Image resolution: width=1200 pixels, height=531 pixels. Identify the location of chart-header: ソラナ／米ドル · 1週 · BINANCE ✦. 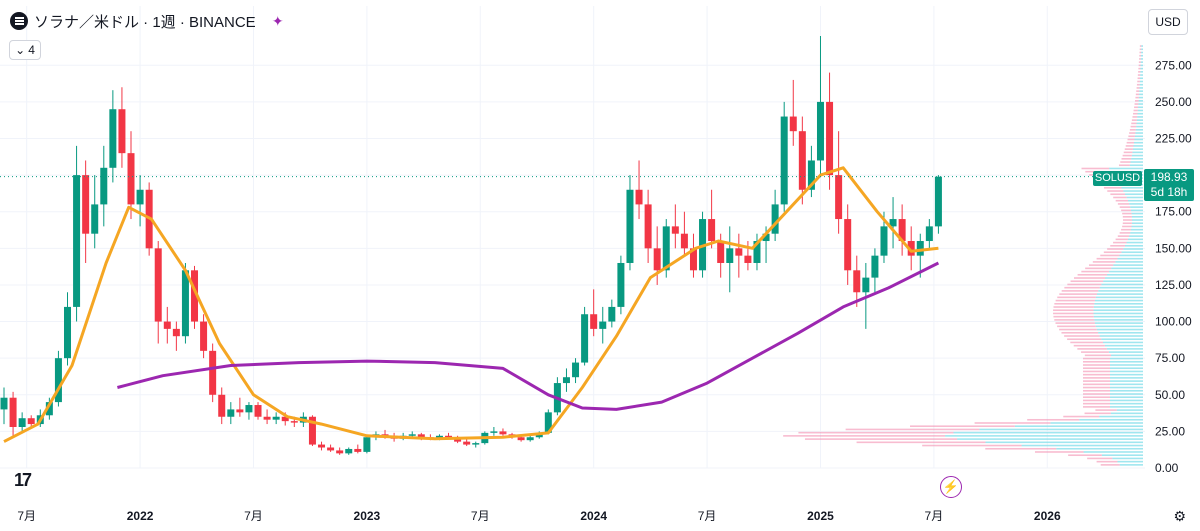
(149, 21).